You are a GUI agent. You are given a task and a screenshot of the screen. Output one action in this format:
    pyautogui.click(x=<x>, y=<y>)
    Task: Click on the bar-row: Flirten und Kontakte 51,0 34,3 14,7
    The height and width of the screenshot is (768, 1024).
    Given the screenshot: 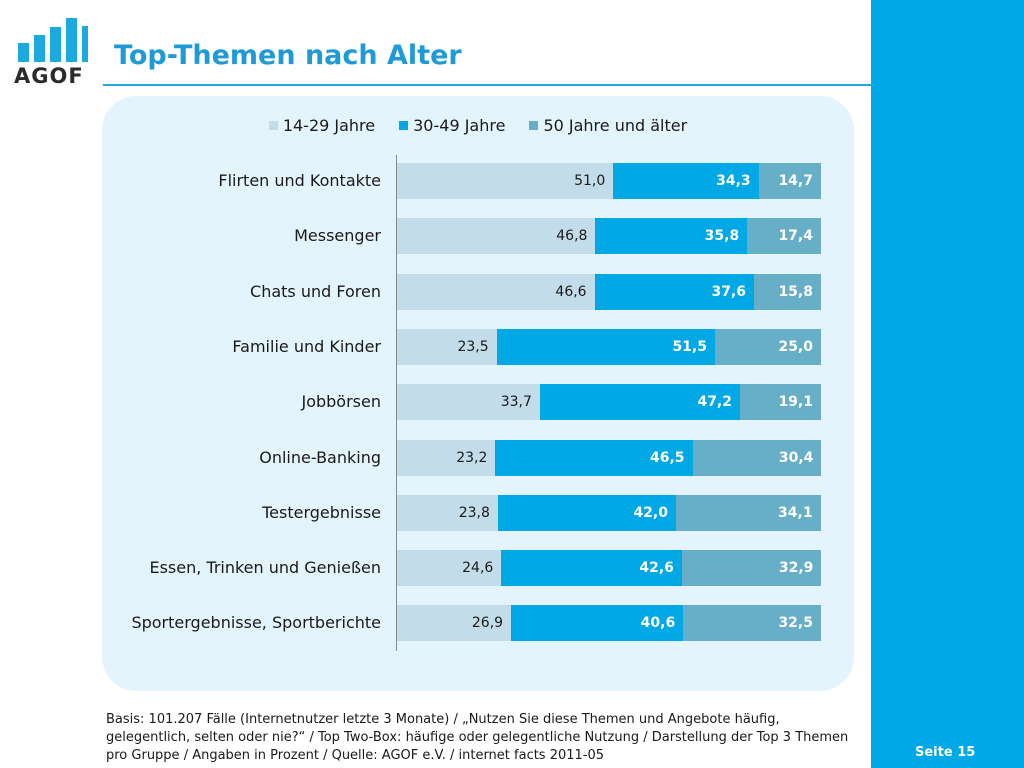 What is the action you would take?
    pyautogui.click(x=464, y=181)
    